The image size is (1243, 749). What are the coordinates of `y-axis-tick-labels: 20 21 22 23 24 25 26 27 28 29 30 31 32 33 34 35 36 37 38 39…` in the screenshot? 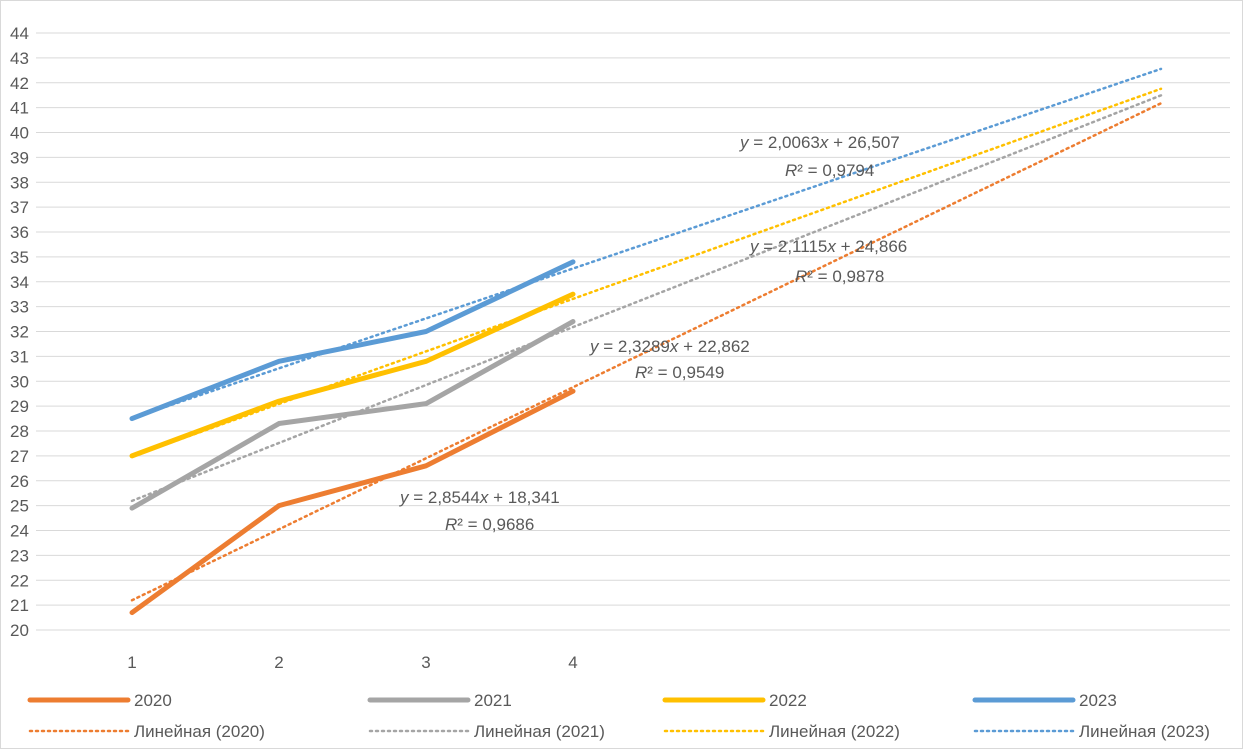 It's located at (19, 332).